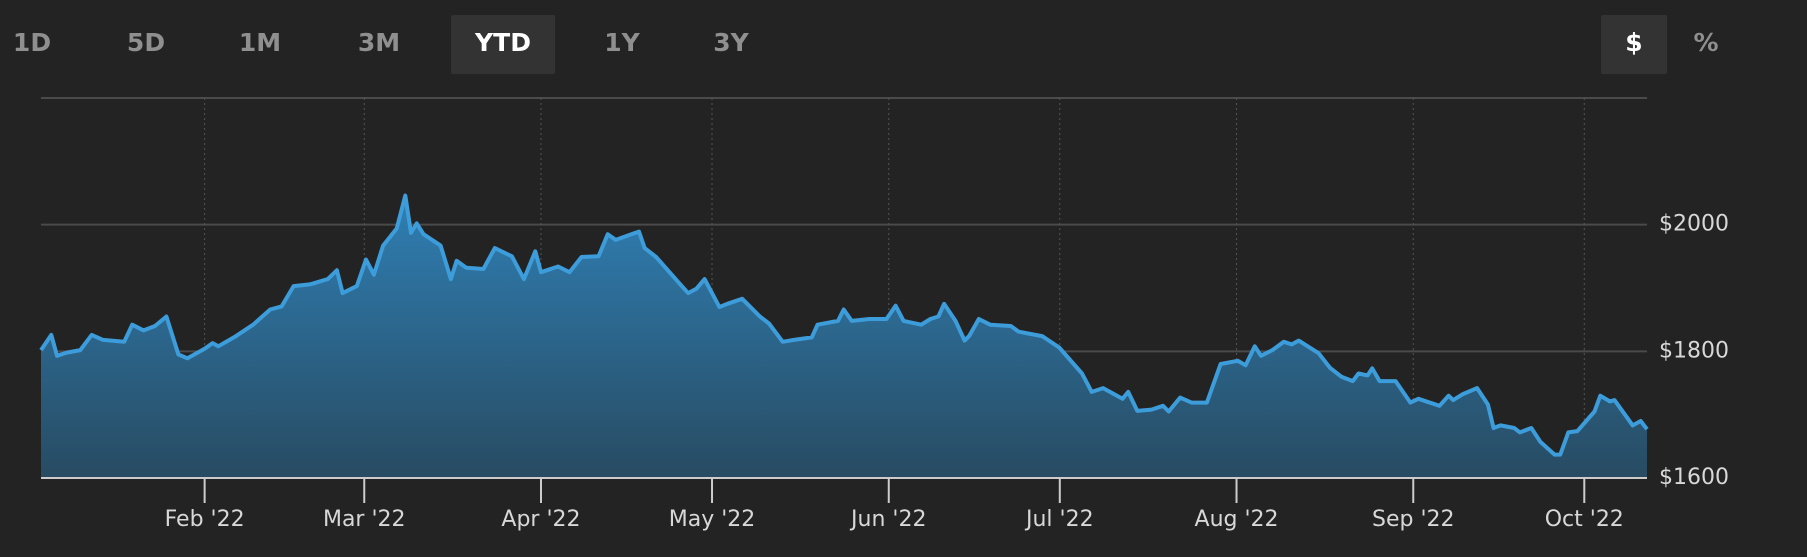 The height and width of the screenshot is (557, 1807). What do you see at coordinates (205, 519) in the screenshot?
I see `x-tick-label: Feb '22` at bounding box center [205, 519].